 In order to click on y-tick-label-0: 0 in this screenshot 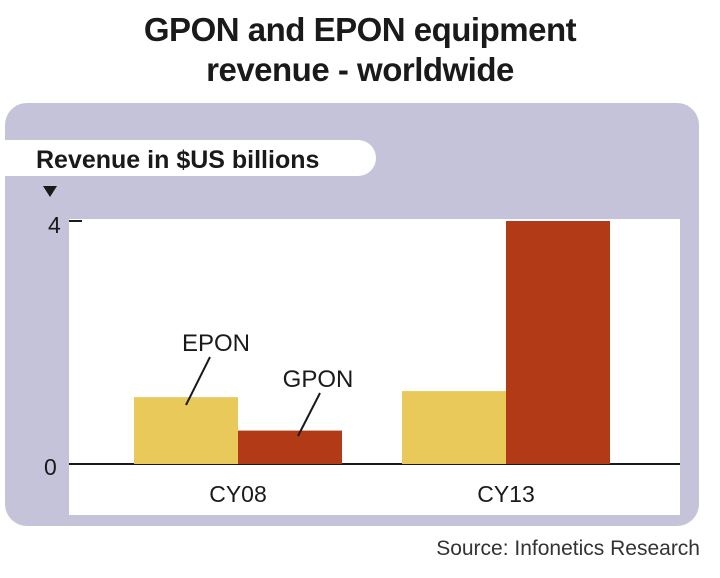, I will do `click(50, 467)`.